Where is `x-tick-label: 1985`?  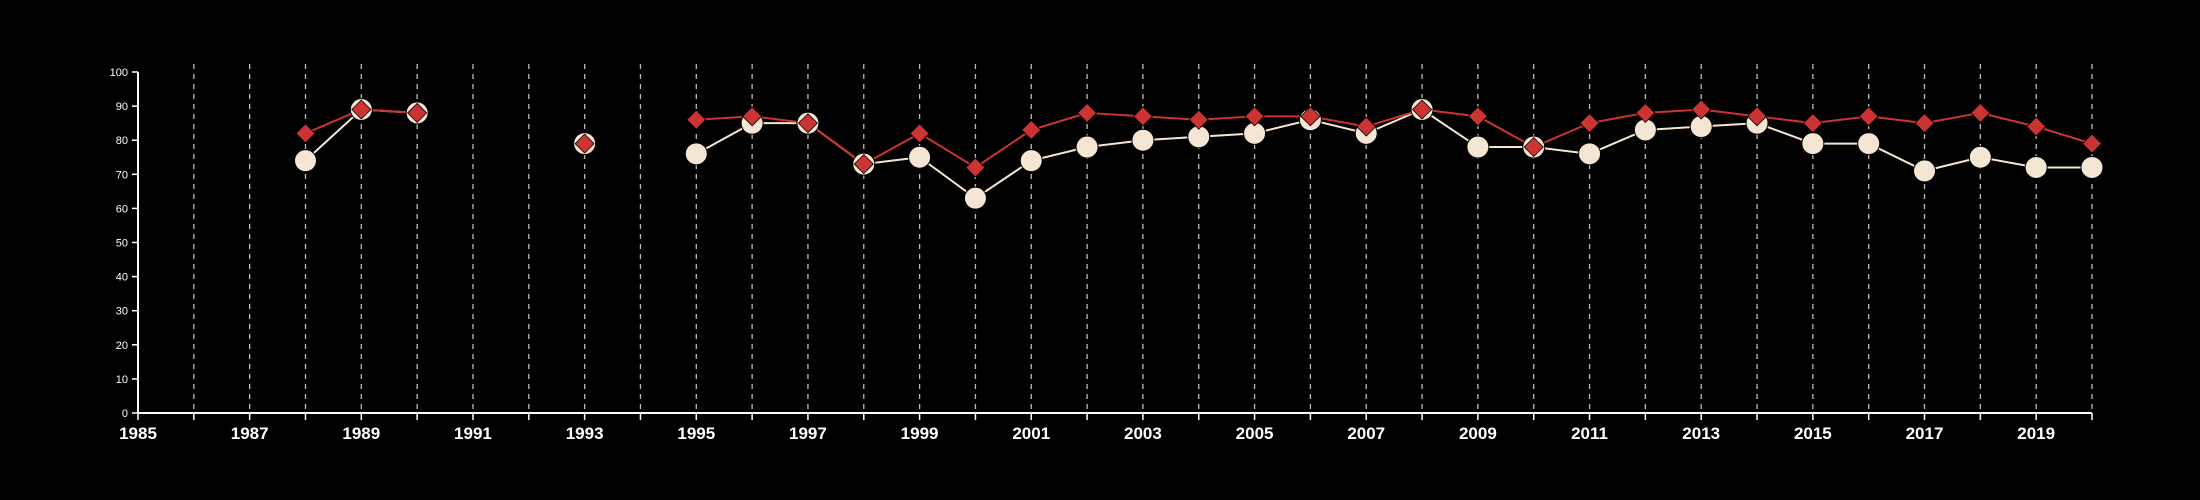 x-tick-label: 1985 is located at coordinates (138, 433).